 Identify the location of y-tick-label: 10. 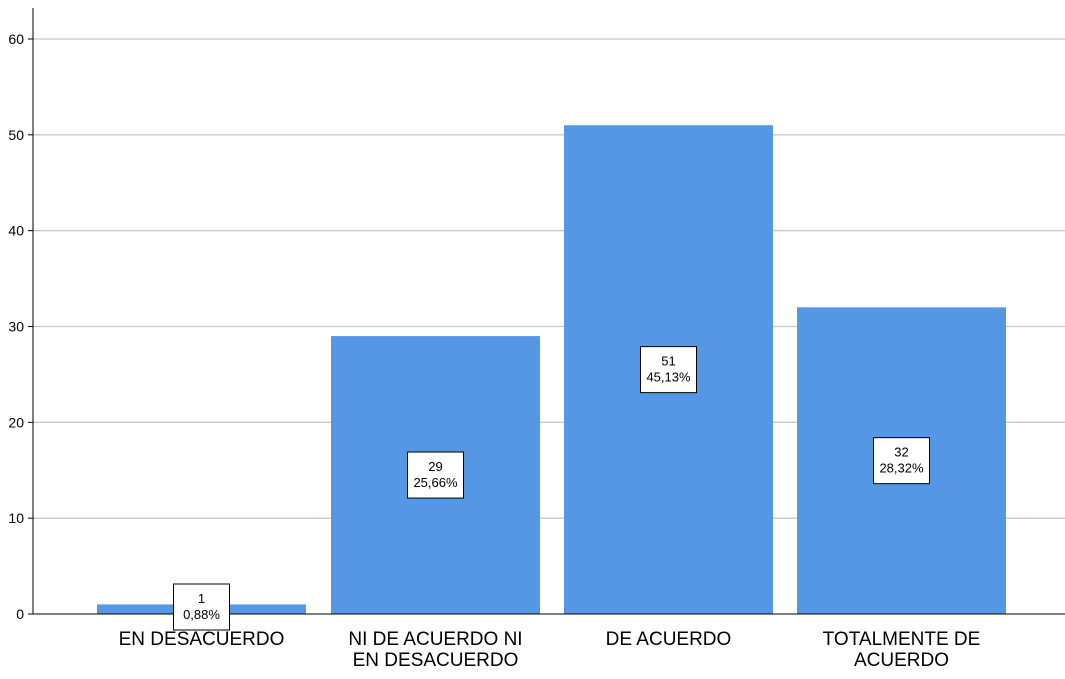
(16, 518).